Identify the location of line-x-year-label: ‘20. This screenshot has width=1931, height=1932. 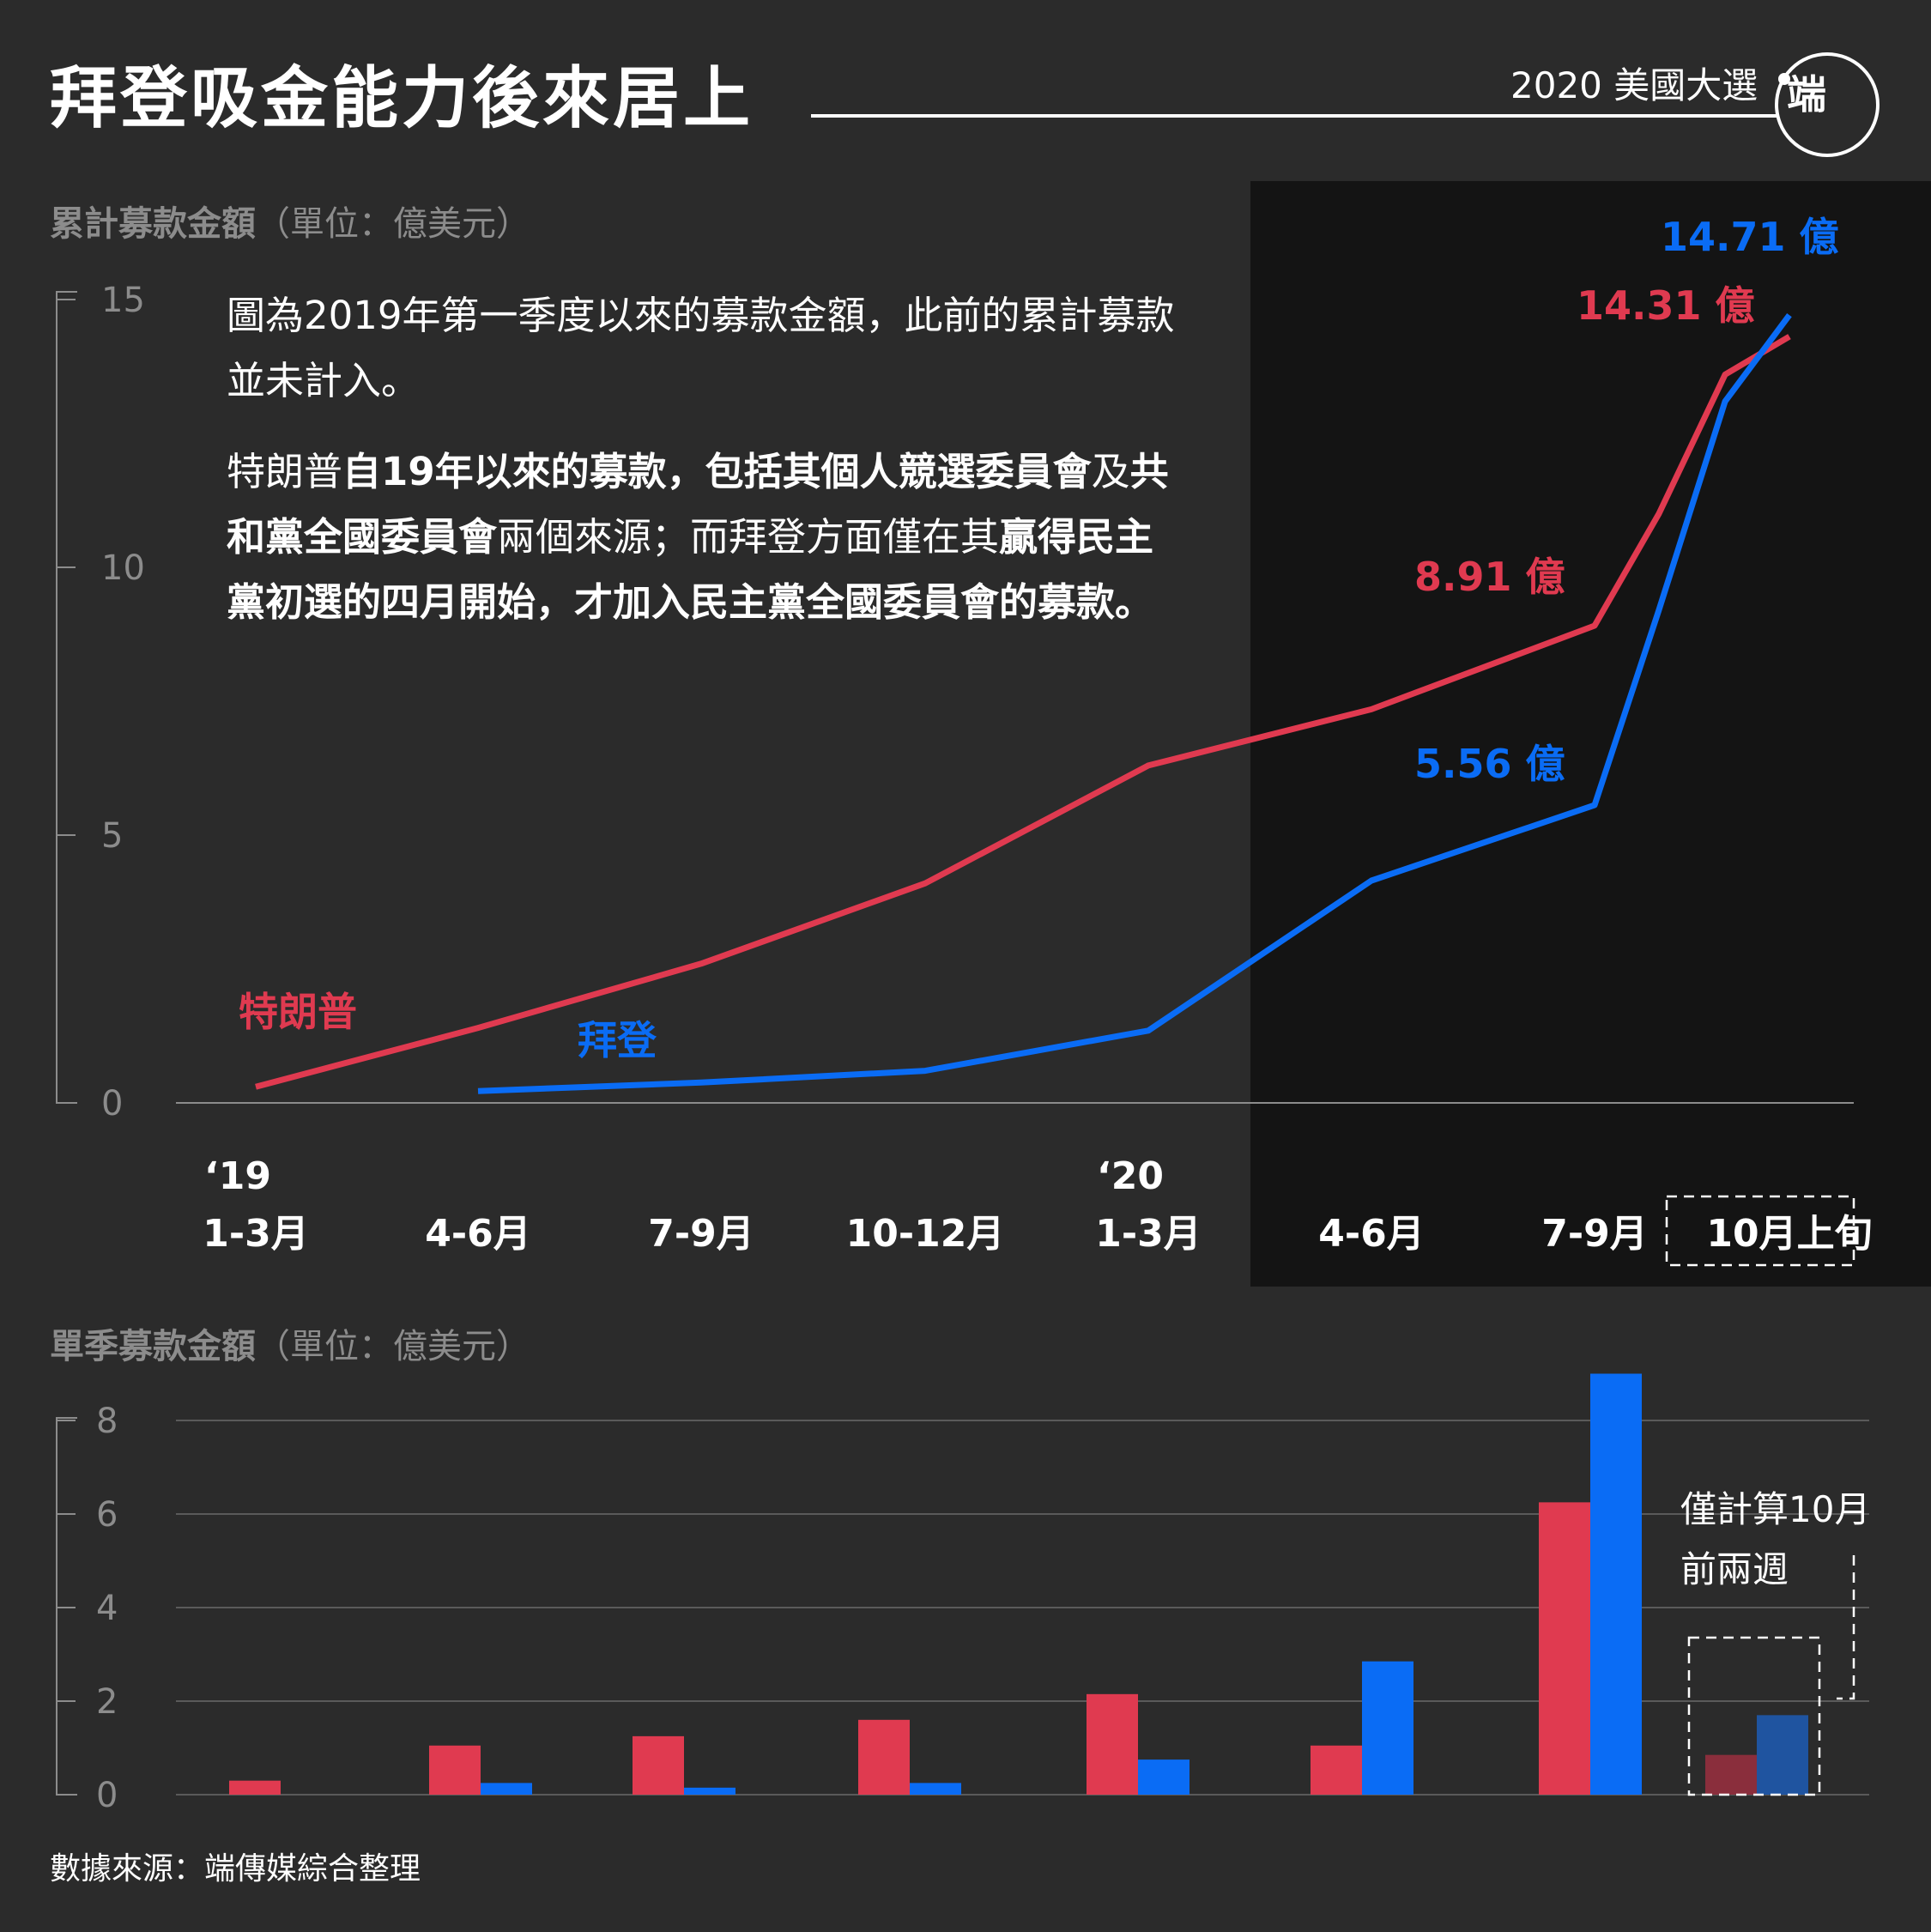
(1130, 1176).